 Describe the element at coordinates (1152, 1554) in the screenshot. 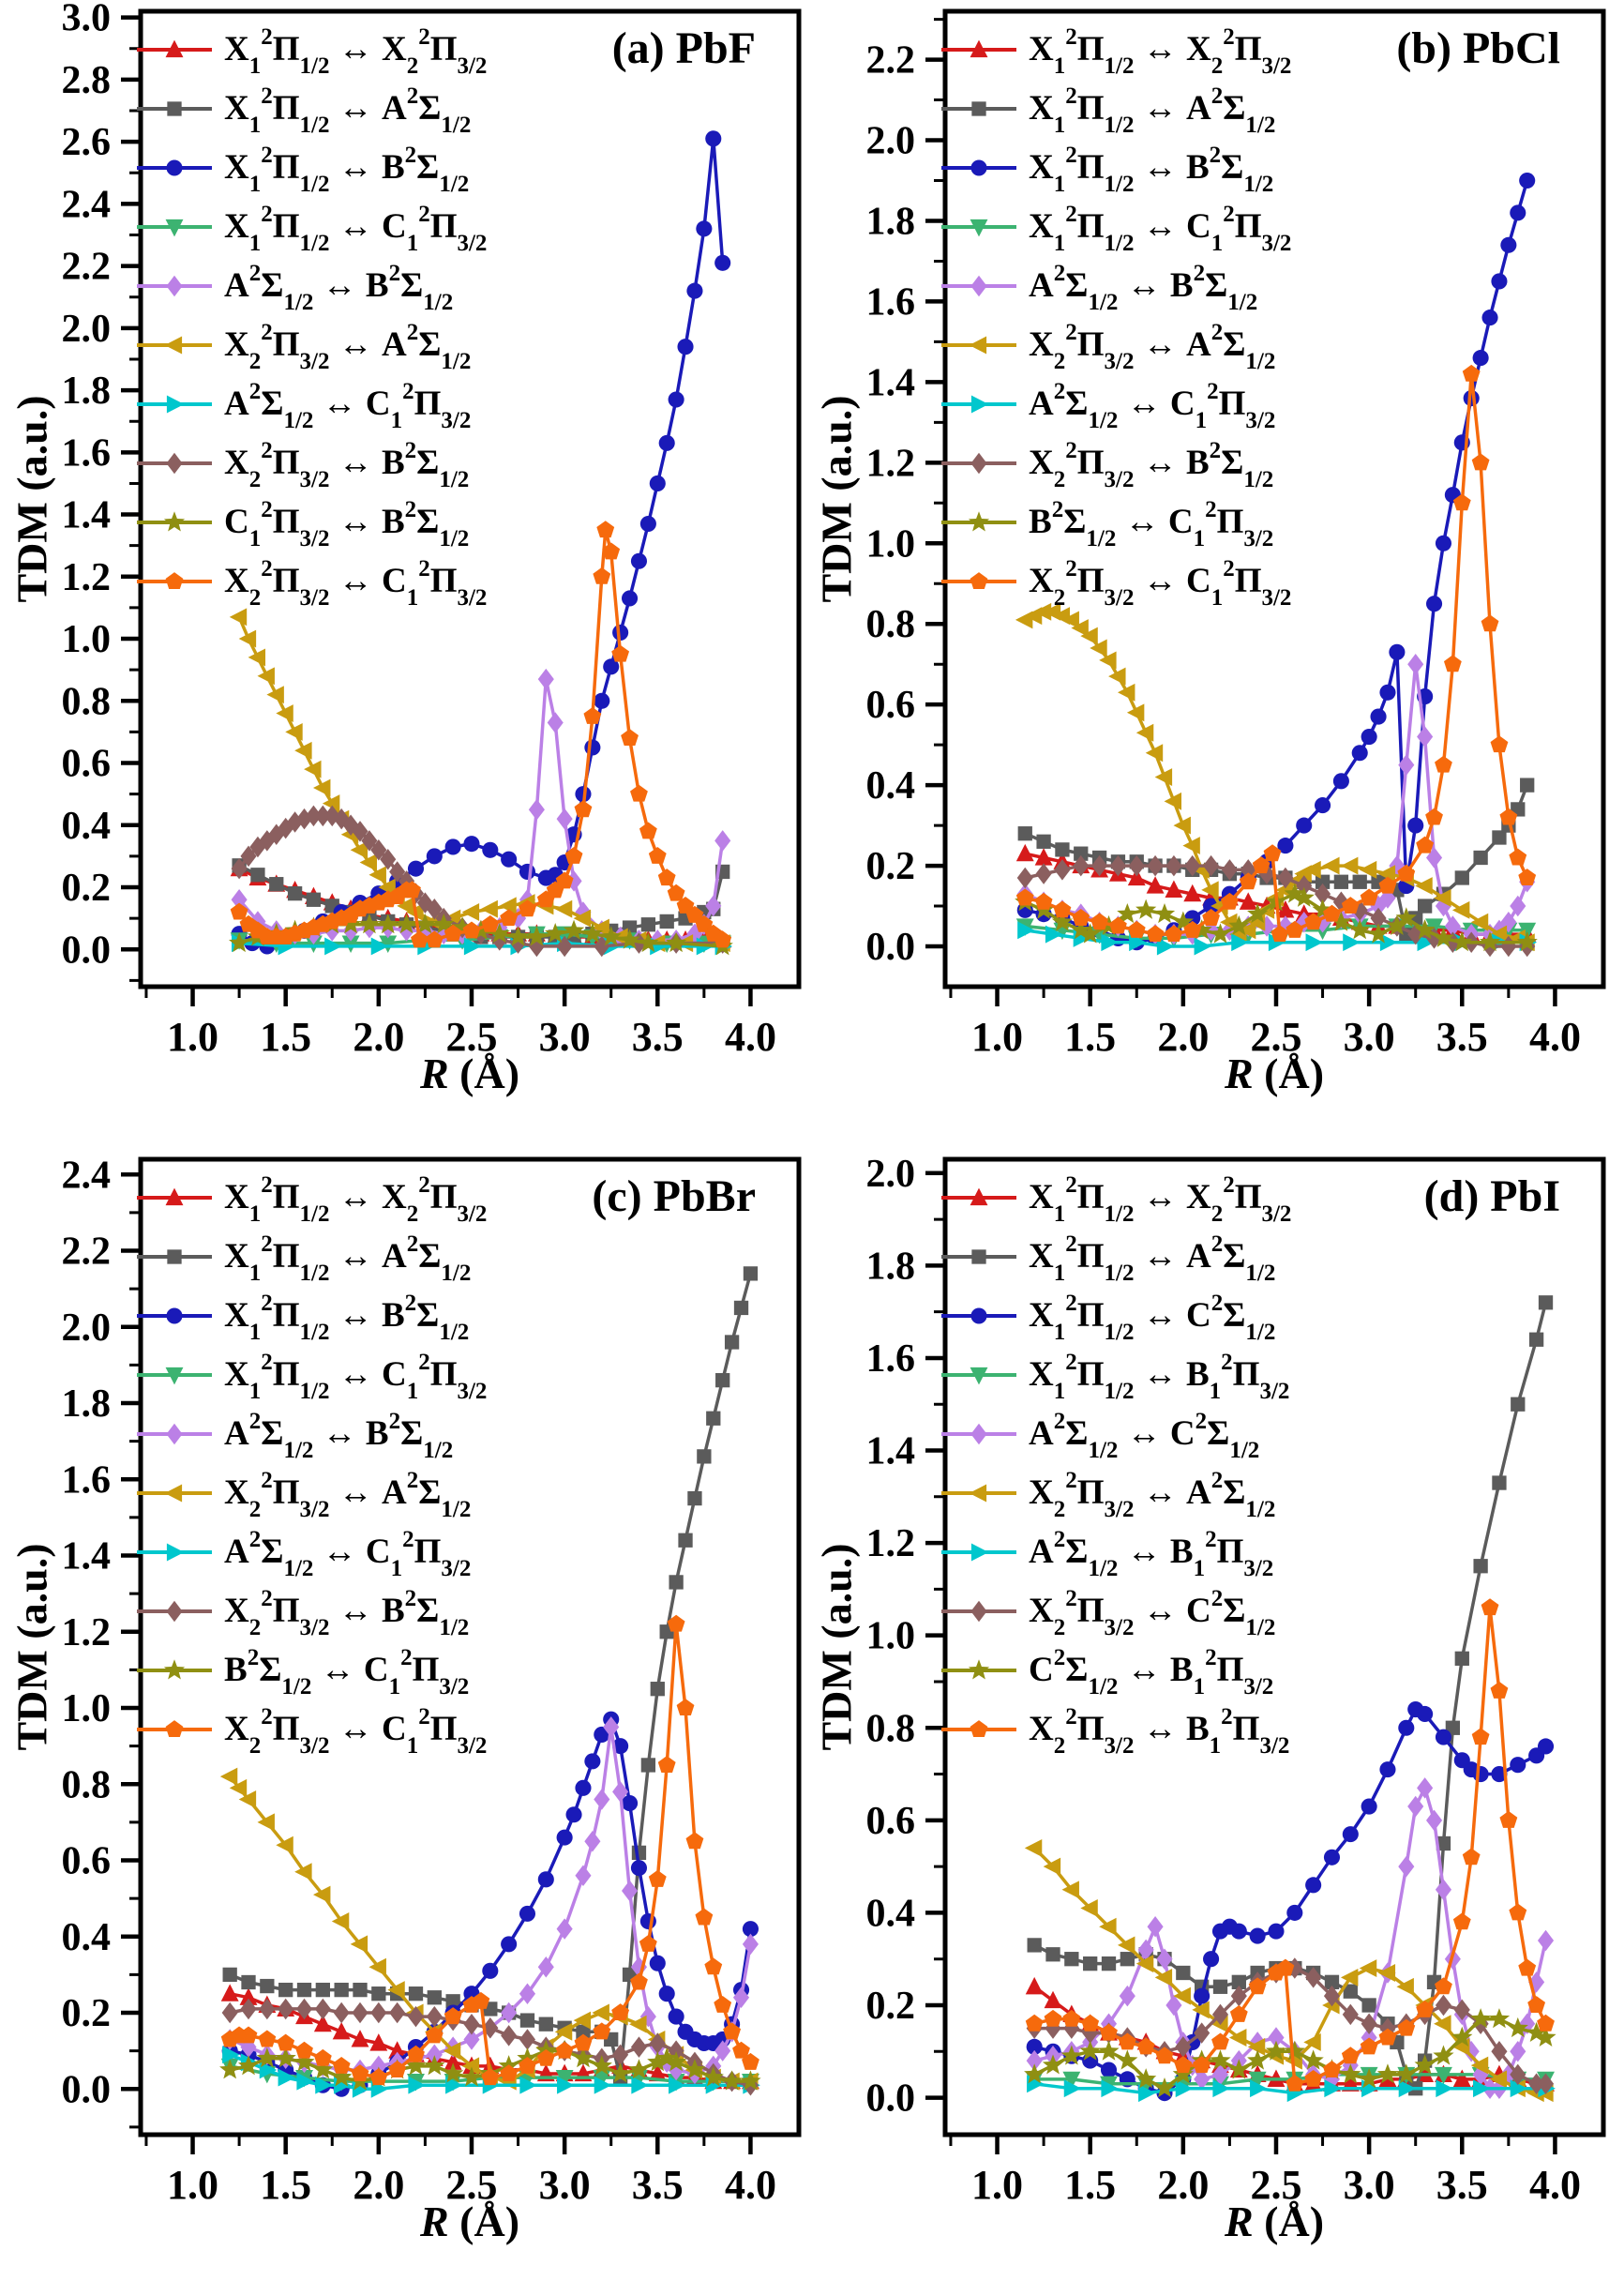

I see `legend-label: A2Σ1/2 ↔ B12Π3/2` at that location.